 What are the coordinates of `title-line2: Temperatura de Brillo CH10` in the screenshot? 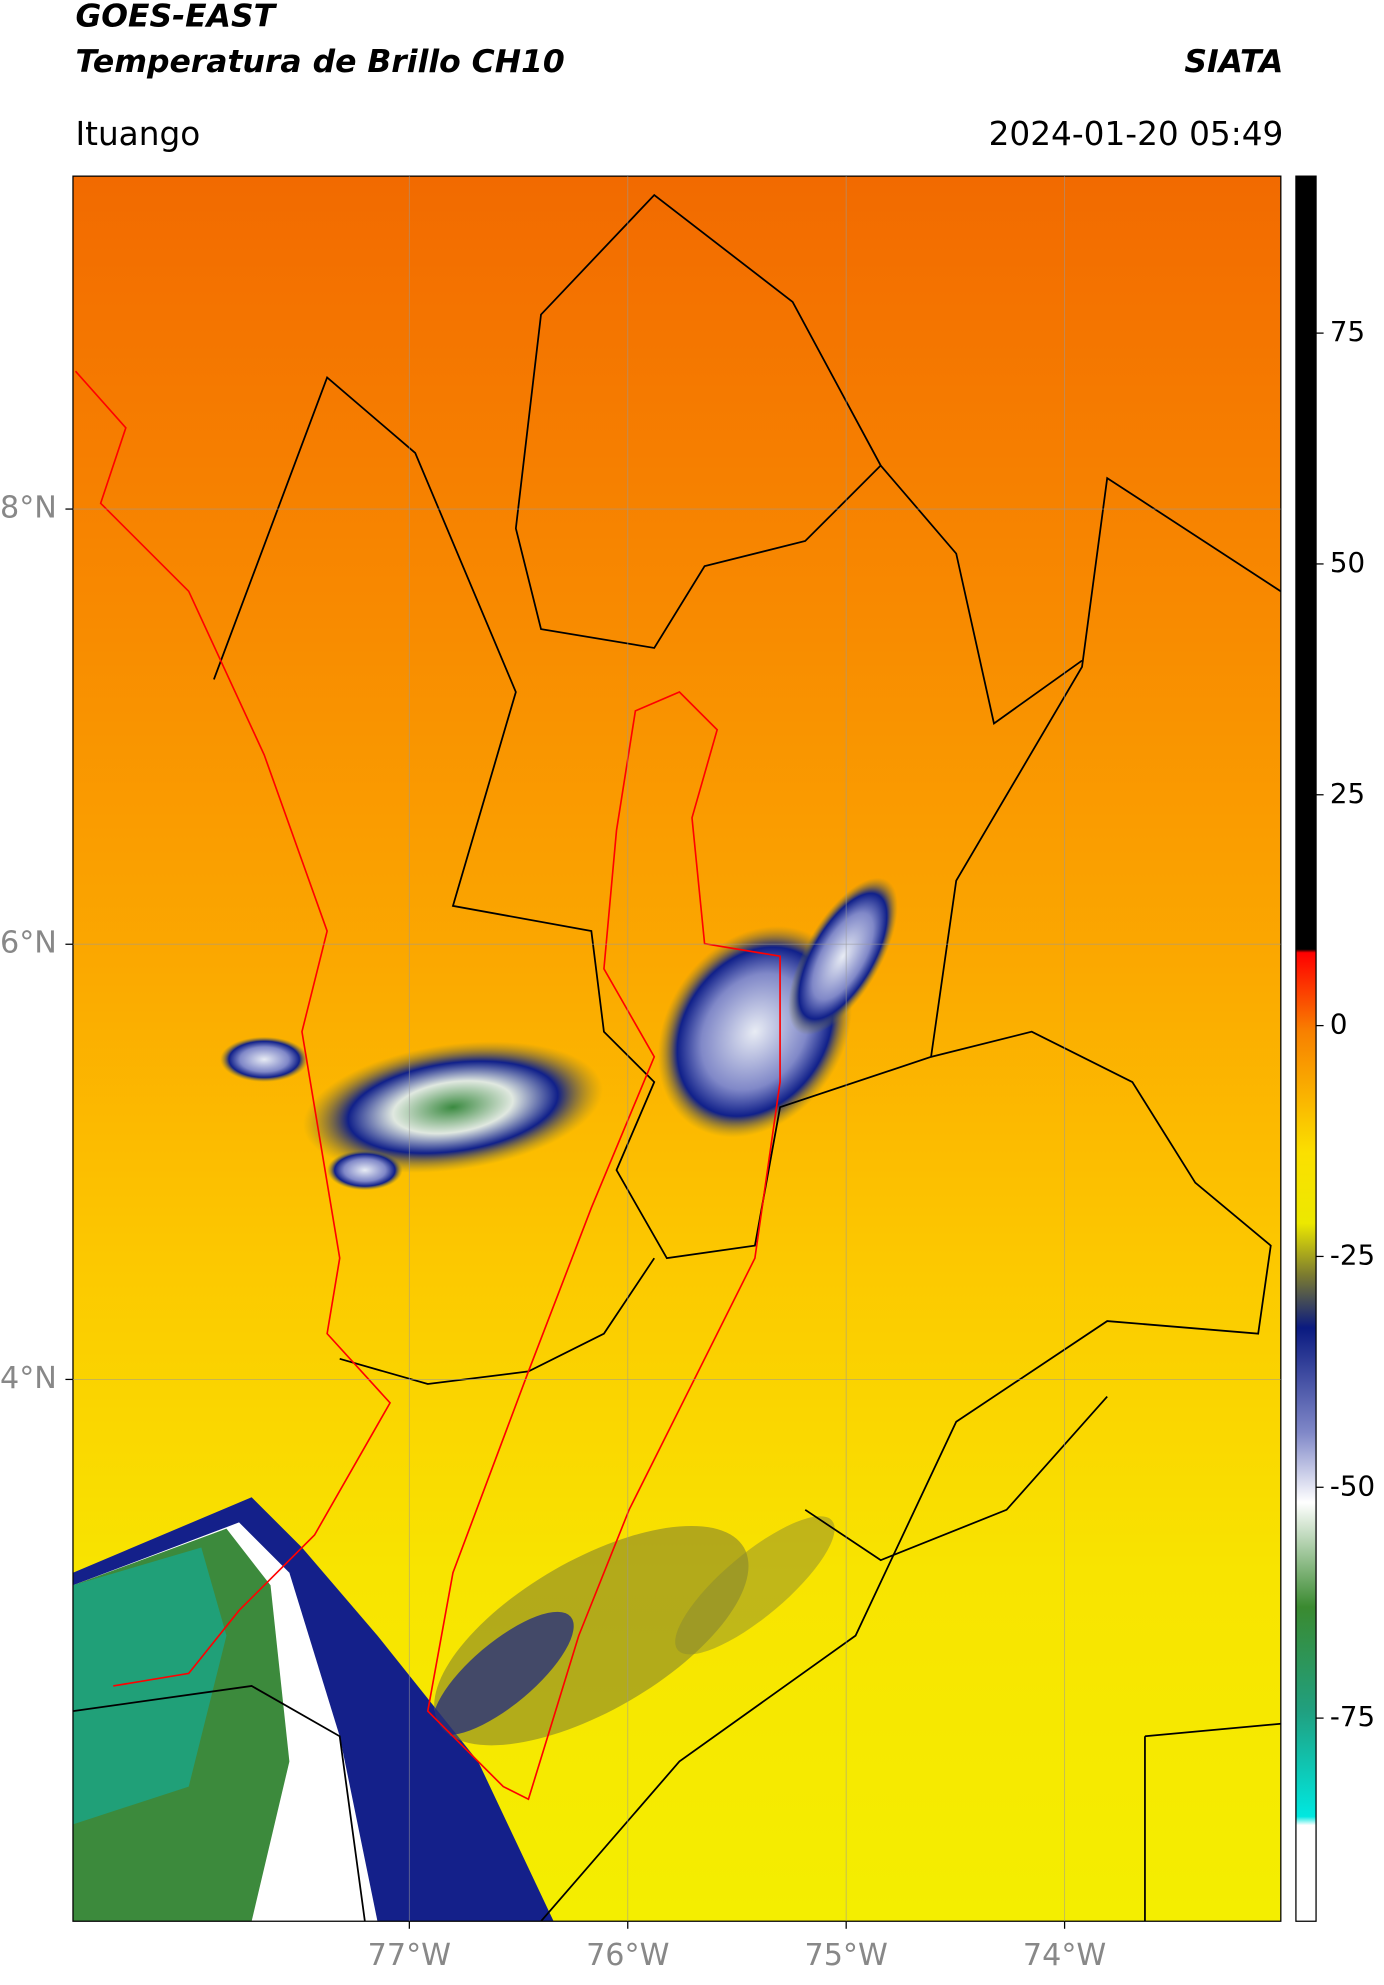 It's located at (319, 62).